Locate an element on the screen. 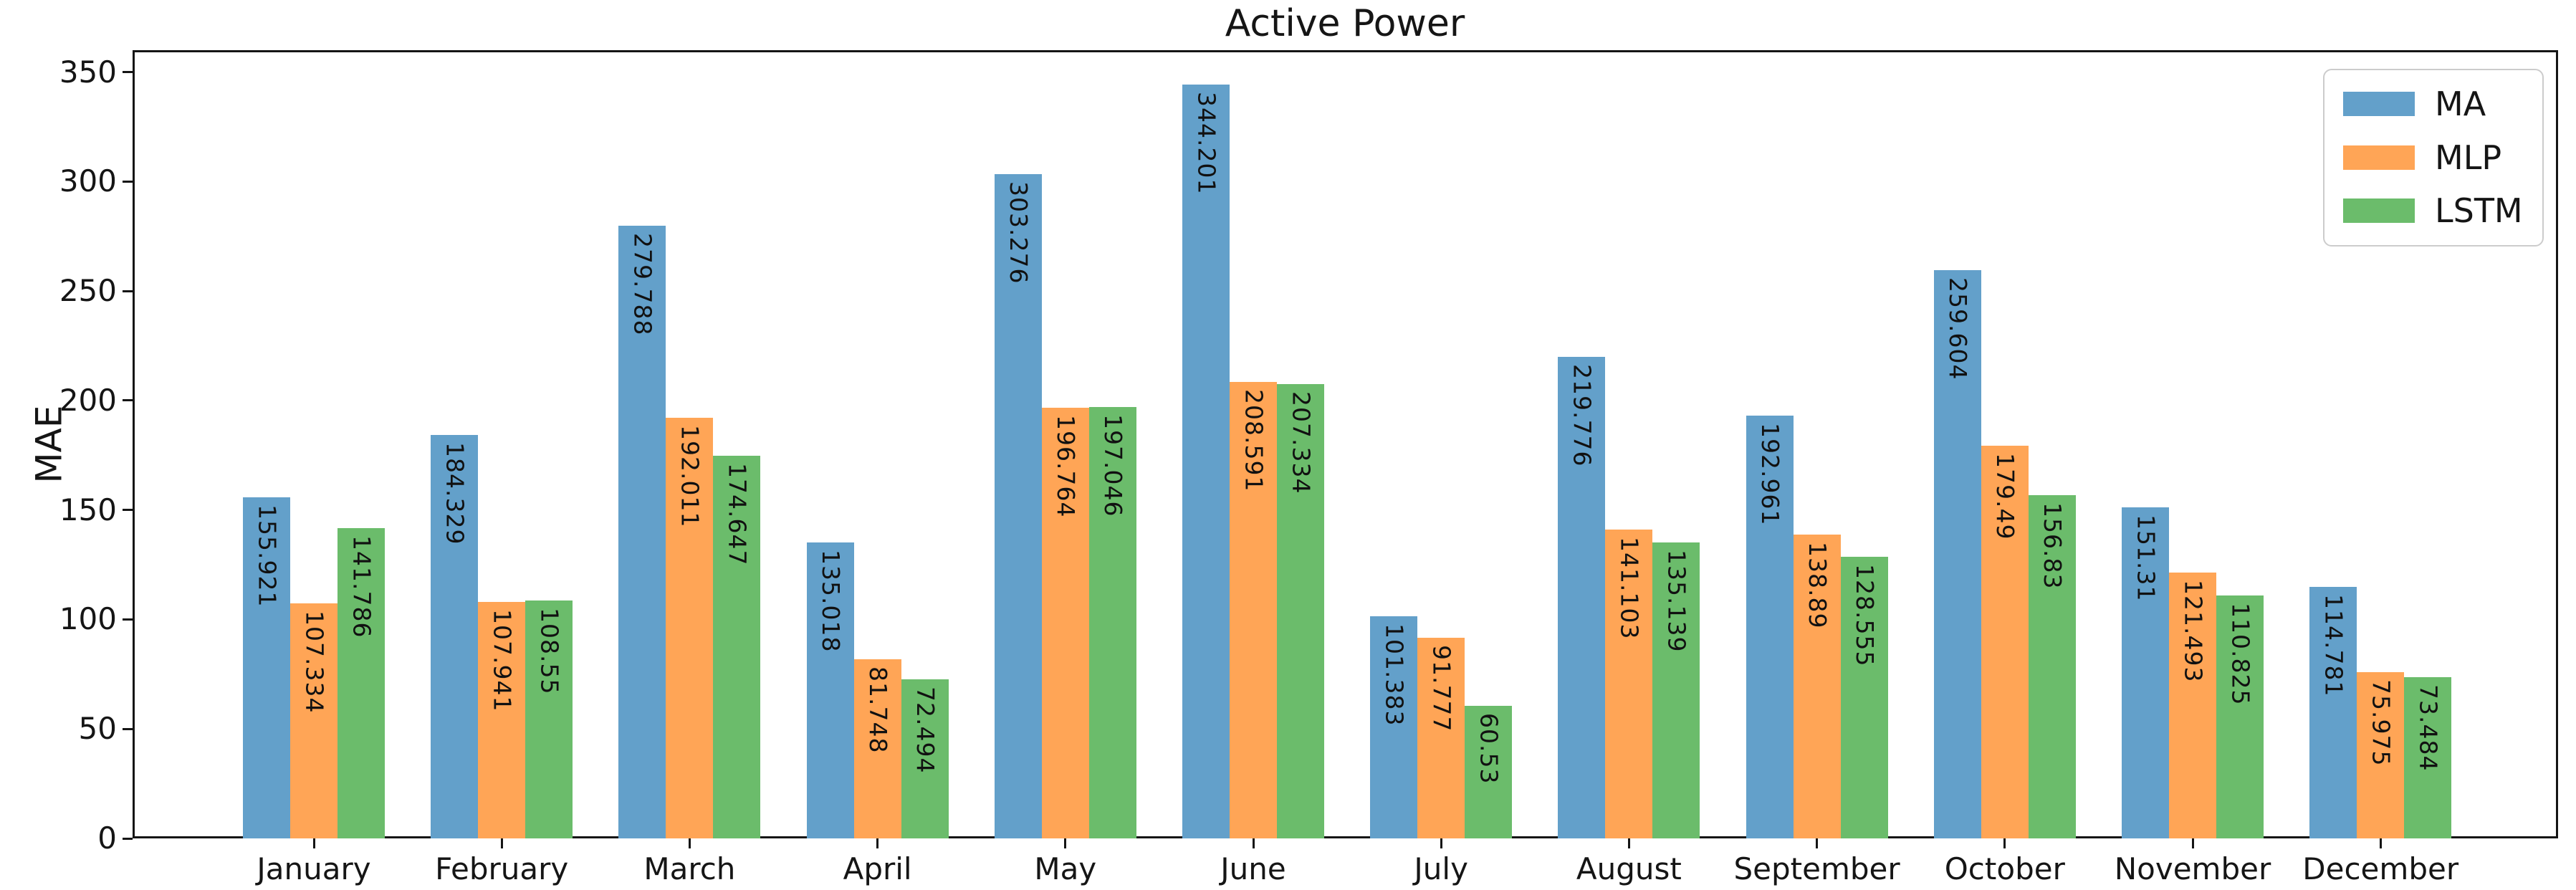 The image size is (2576, 890). x-tick-label-june: June is located at coordinates (1253, 868).